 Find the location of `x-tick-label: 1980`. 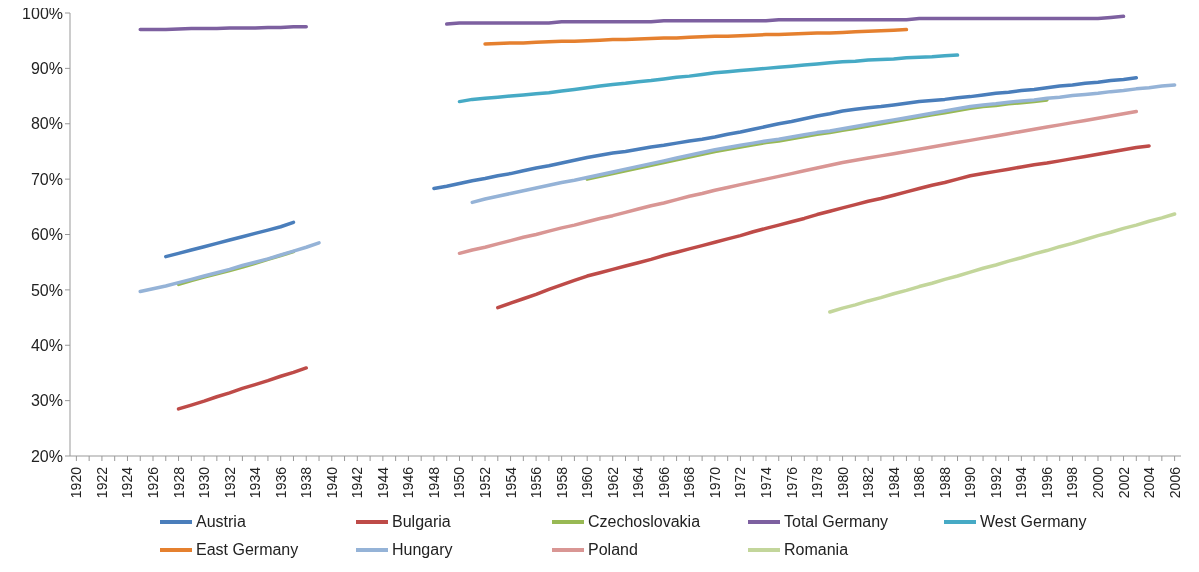

x-tick-label: 1980 is located at coordinates (842, 482).